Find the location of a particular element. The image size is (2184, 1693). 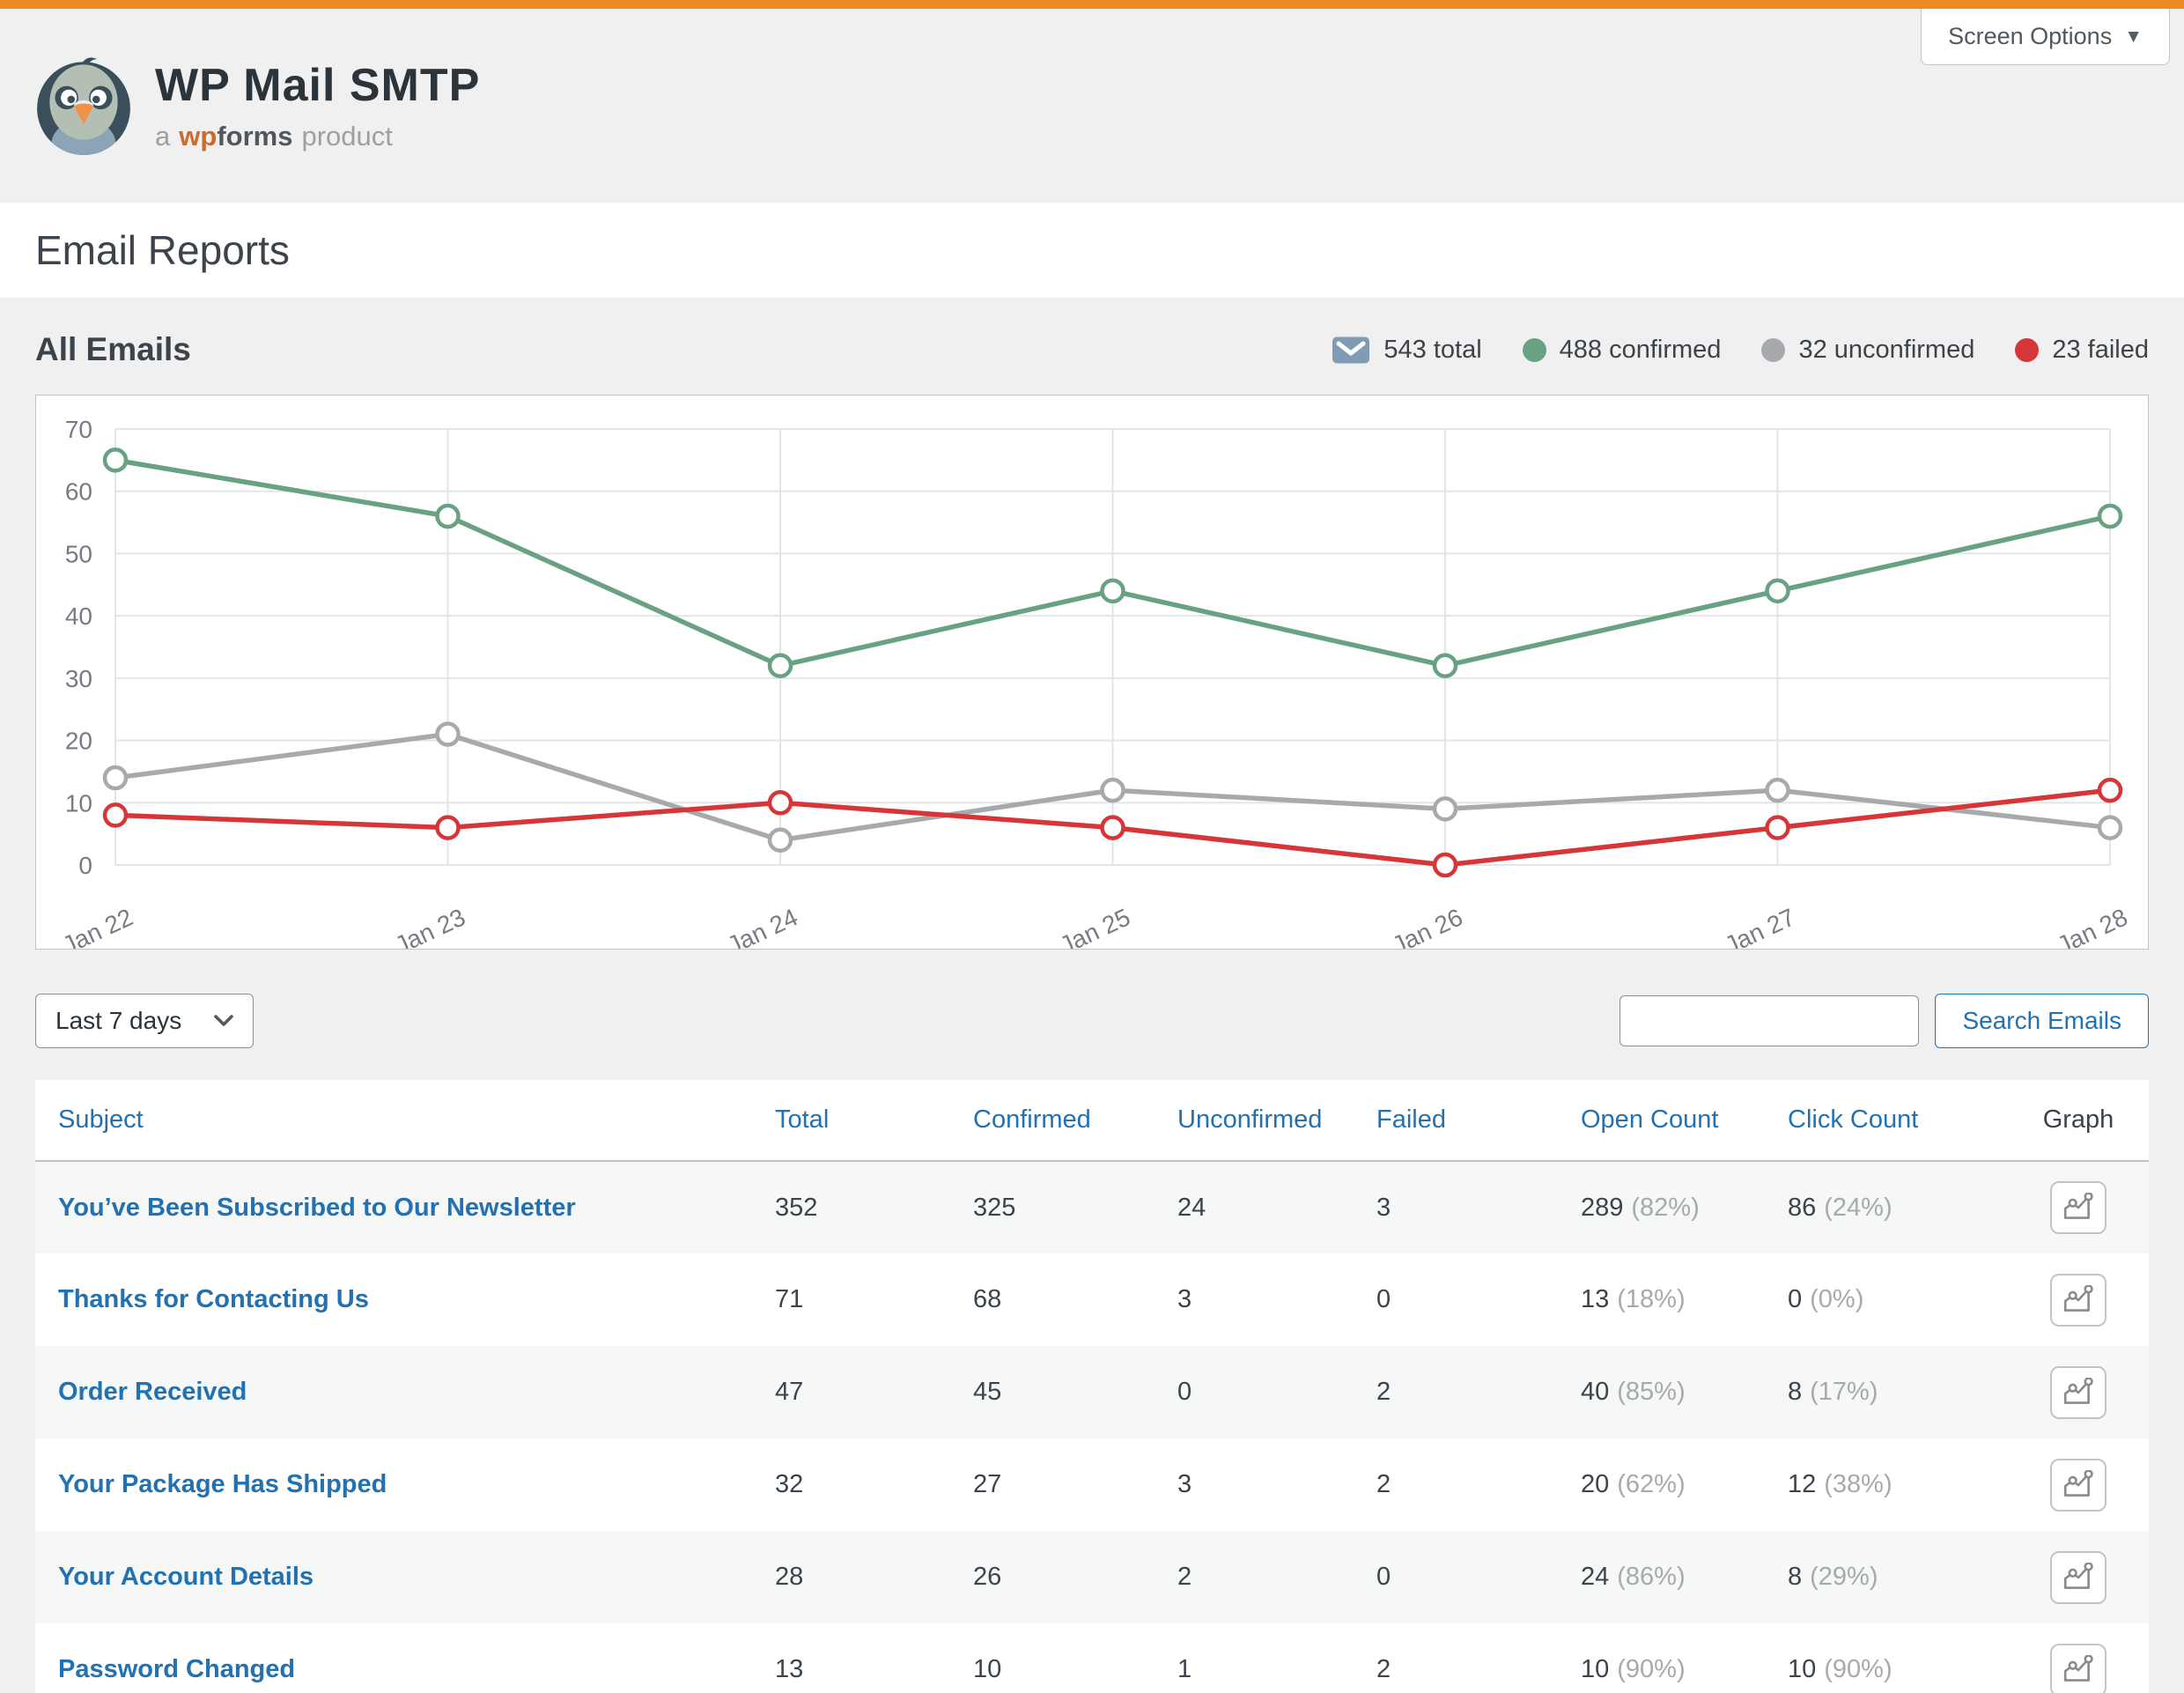

site-title-block: WP Mail SMTP a wpforms product is located at coordinates (317, 105).